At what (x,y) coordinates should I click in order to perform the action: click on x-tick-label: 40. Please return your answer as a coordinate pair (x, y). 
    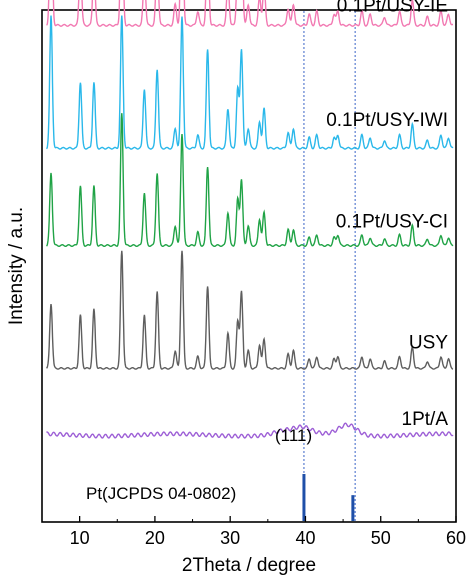
    Looking at the image, I should click on (305, 538).